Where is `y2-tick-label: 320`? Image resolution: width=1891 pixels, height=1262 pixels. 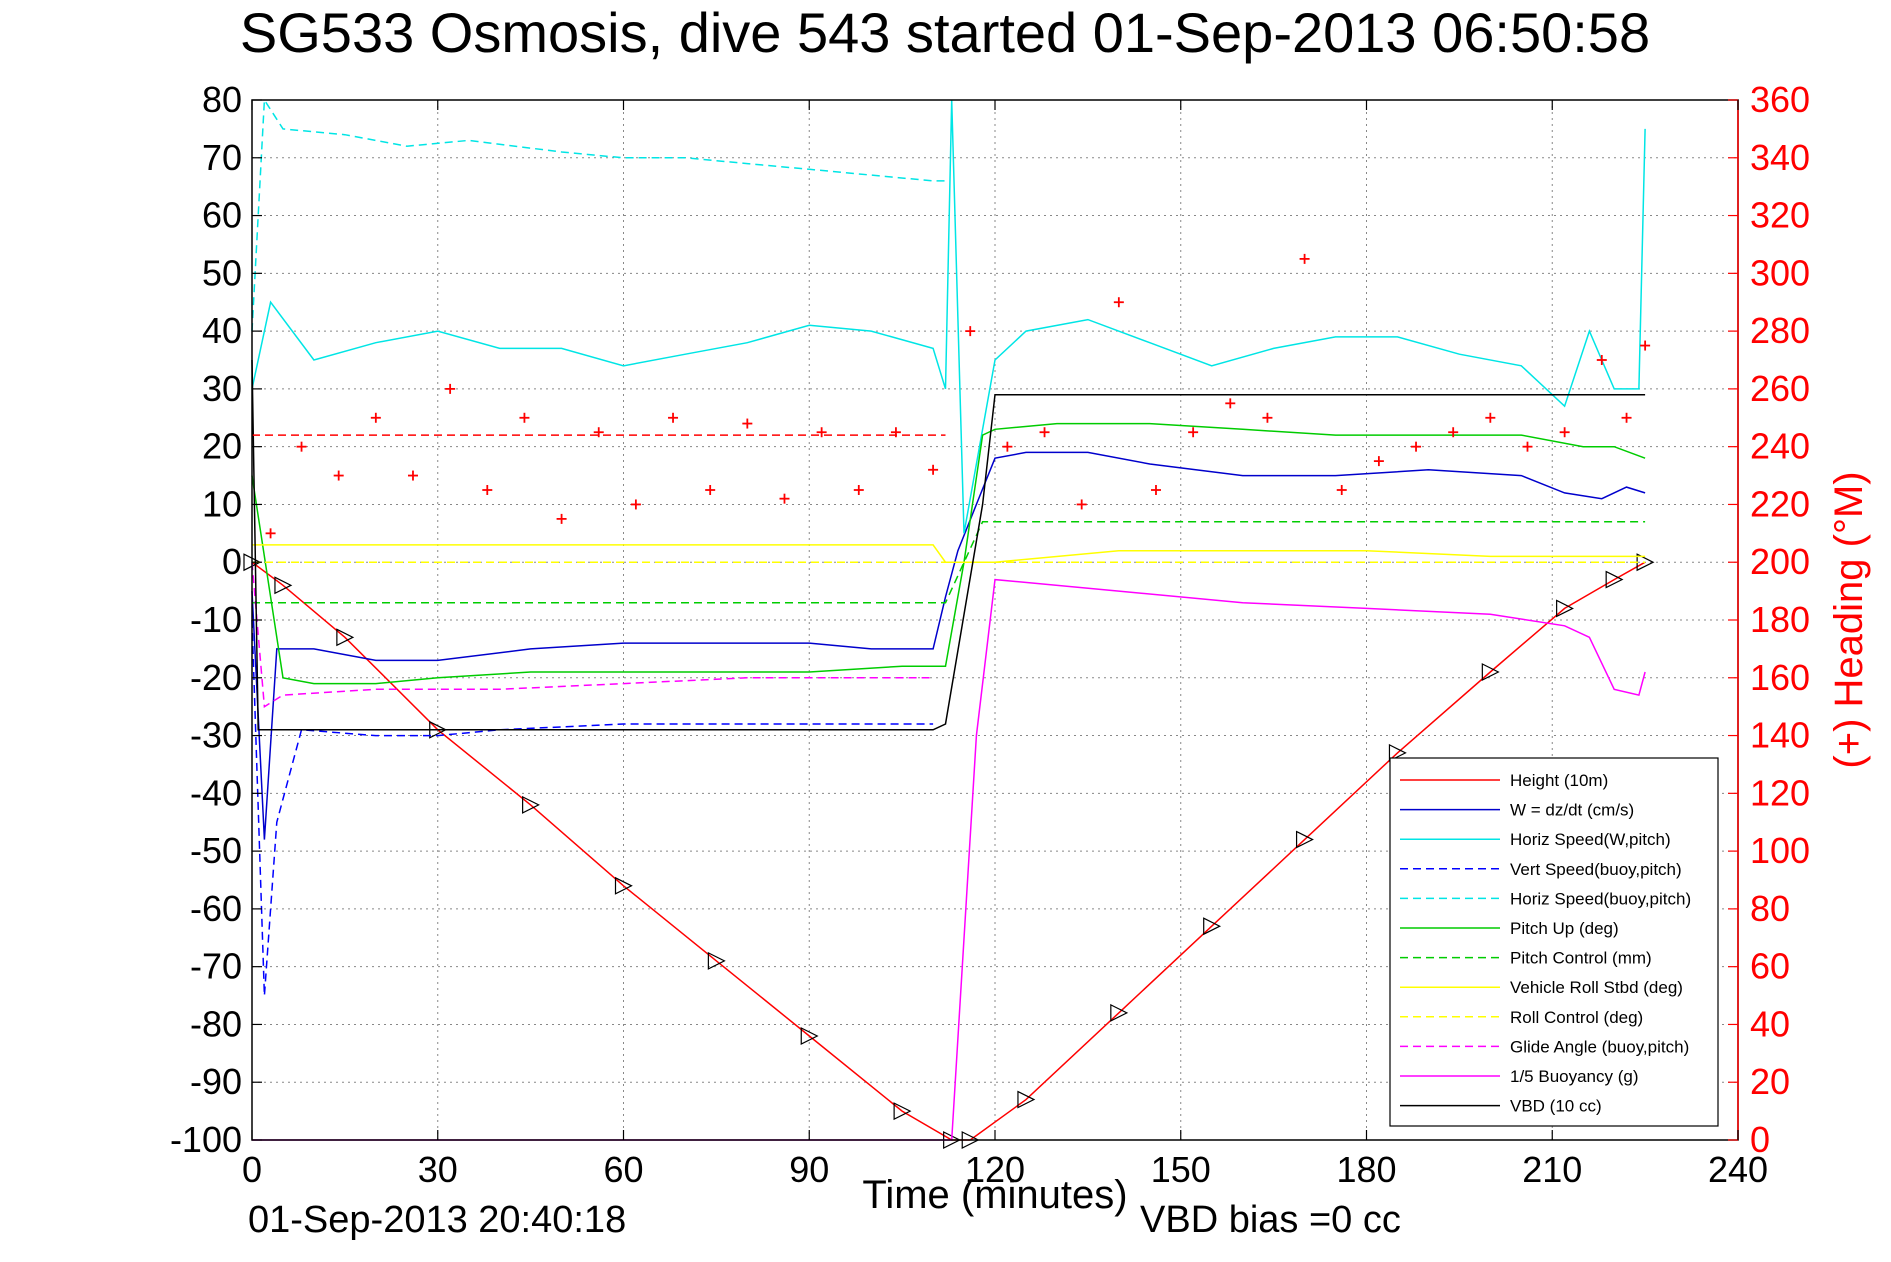 y2-tick-label: 320 is located at coordinates (1780, 215).